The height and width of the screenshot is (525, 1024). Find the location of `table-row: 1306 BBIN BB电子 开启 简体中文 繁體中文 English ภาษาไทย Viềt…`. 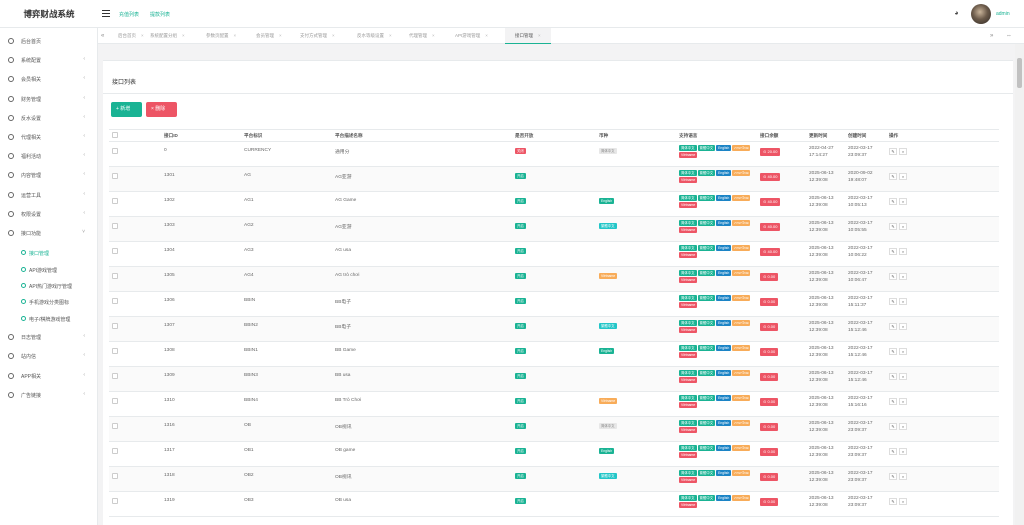

table-row: 1306 BBIN BB电子 开启 简体中文 繁體中文 English ภาษาไทย Viềt… is located at coordinates (554, 304).